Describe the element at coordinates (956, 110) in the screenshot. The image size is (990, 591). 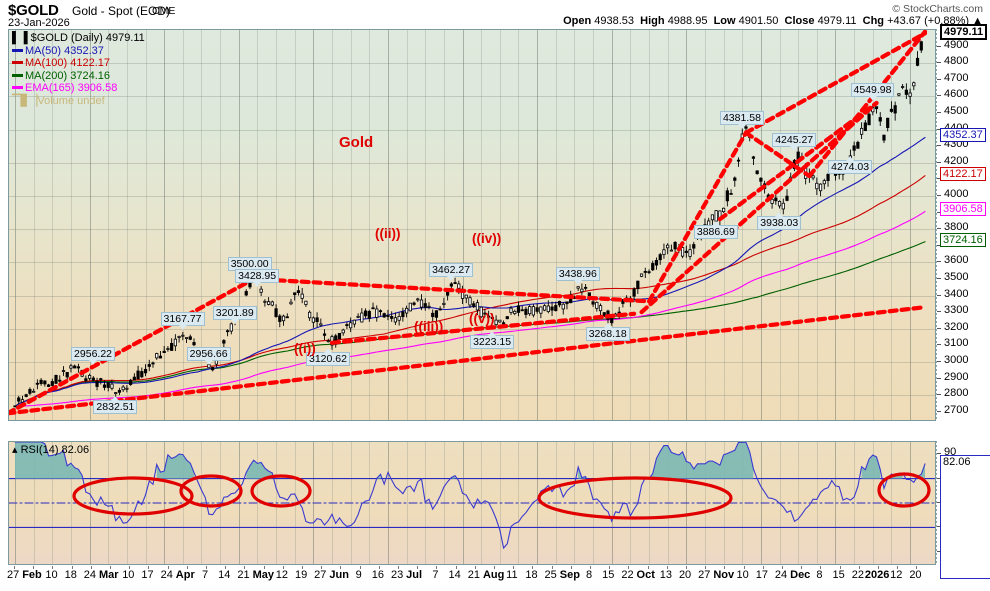
I see `price-axis-tick-label: 4500` at that location.